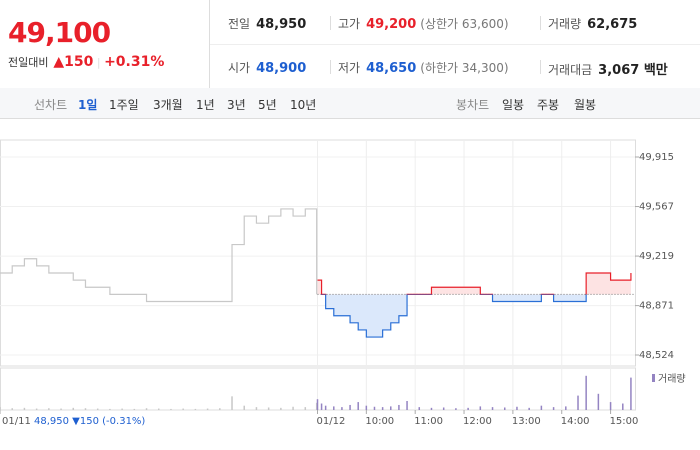 Image resolution: width=700 pixels, height=450 pixels. What do you see at coordinates (513, 105) in the screenshot?
I see `tab: 일봉` at bounding box center [513, 105].